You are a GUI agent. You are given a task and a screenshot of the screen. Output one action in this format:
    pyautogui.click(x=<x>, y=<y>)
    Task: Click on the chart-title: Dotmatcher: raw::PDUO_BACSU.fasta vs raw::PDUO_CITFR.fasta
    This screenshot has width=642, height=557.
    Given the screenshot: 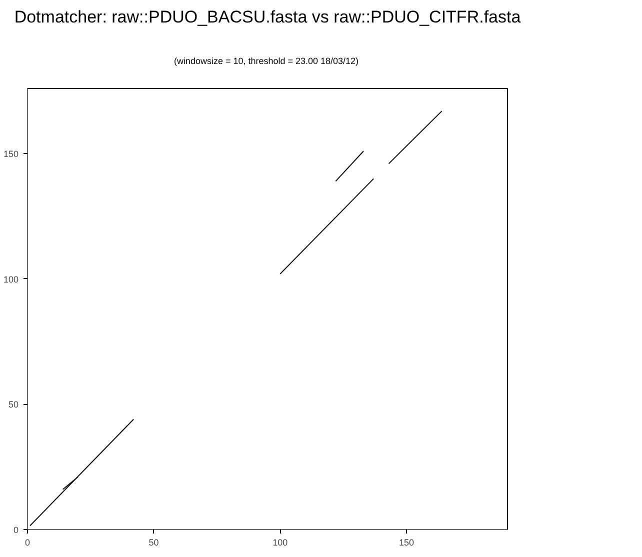 What is the action you would take?
    pyautogui.click(x=268, y=17)
    